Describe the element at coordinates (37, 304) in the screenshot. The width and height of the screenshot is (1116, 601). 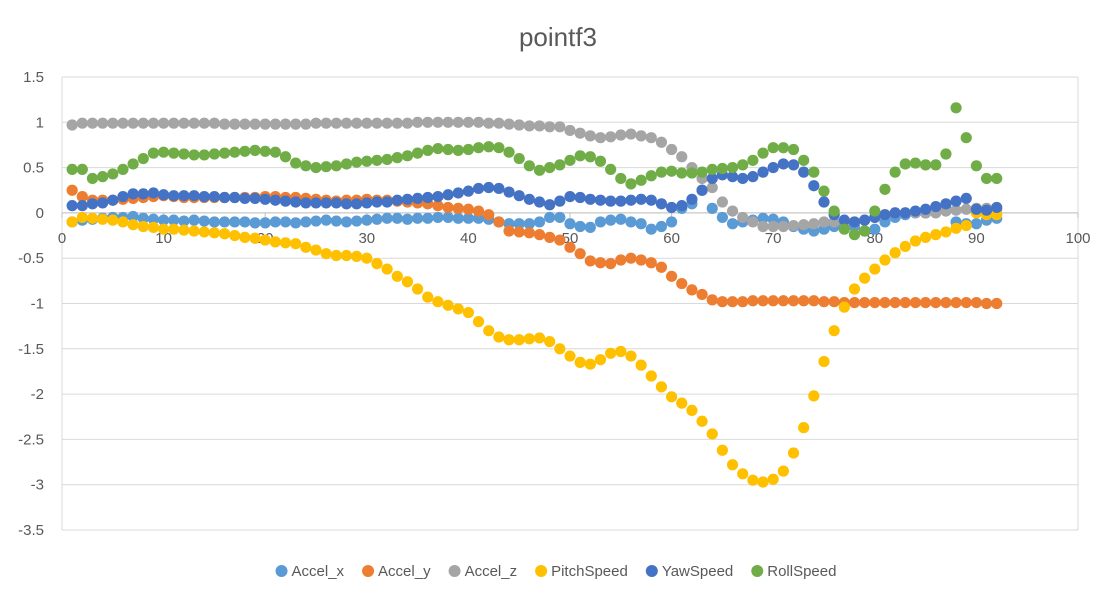
I see `y-tick-label: -1` at that location.